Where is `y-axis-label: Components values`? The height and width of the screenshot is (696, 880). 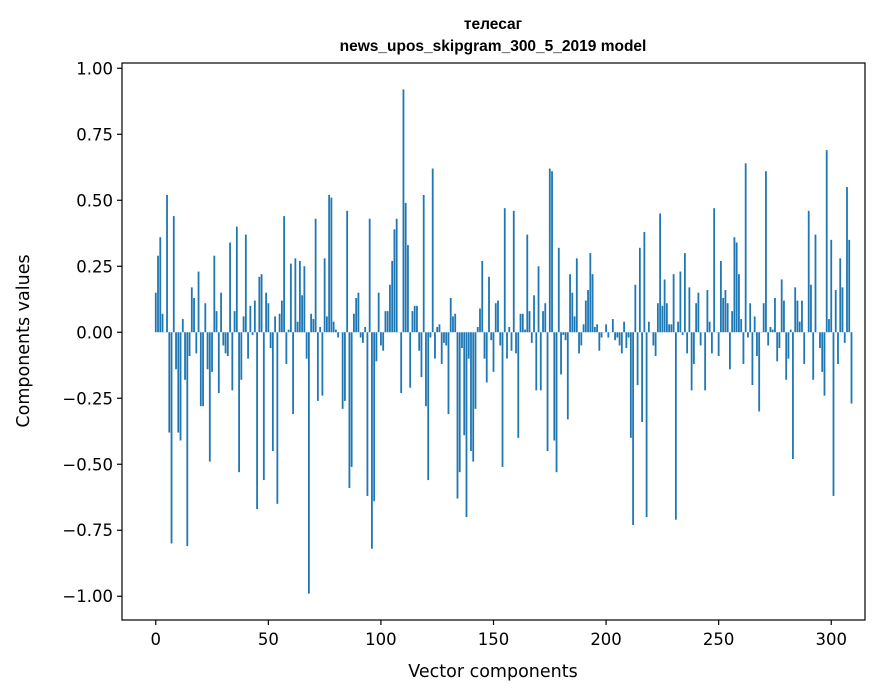 y-axis-label: Components values is located at coordinates (24, 340).